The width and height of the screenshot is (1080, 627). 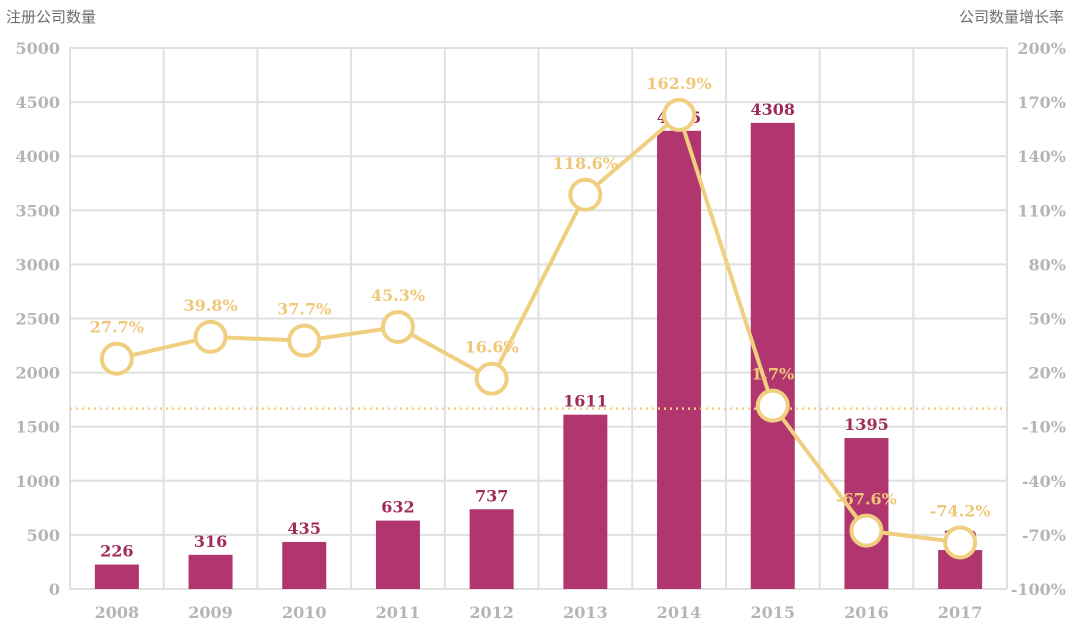 I want to click on y-left-tick-label: 4500, so click(x=37, y=102).